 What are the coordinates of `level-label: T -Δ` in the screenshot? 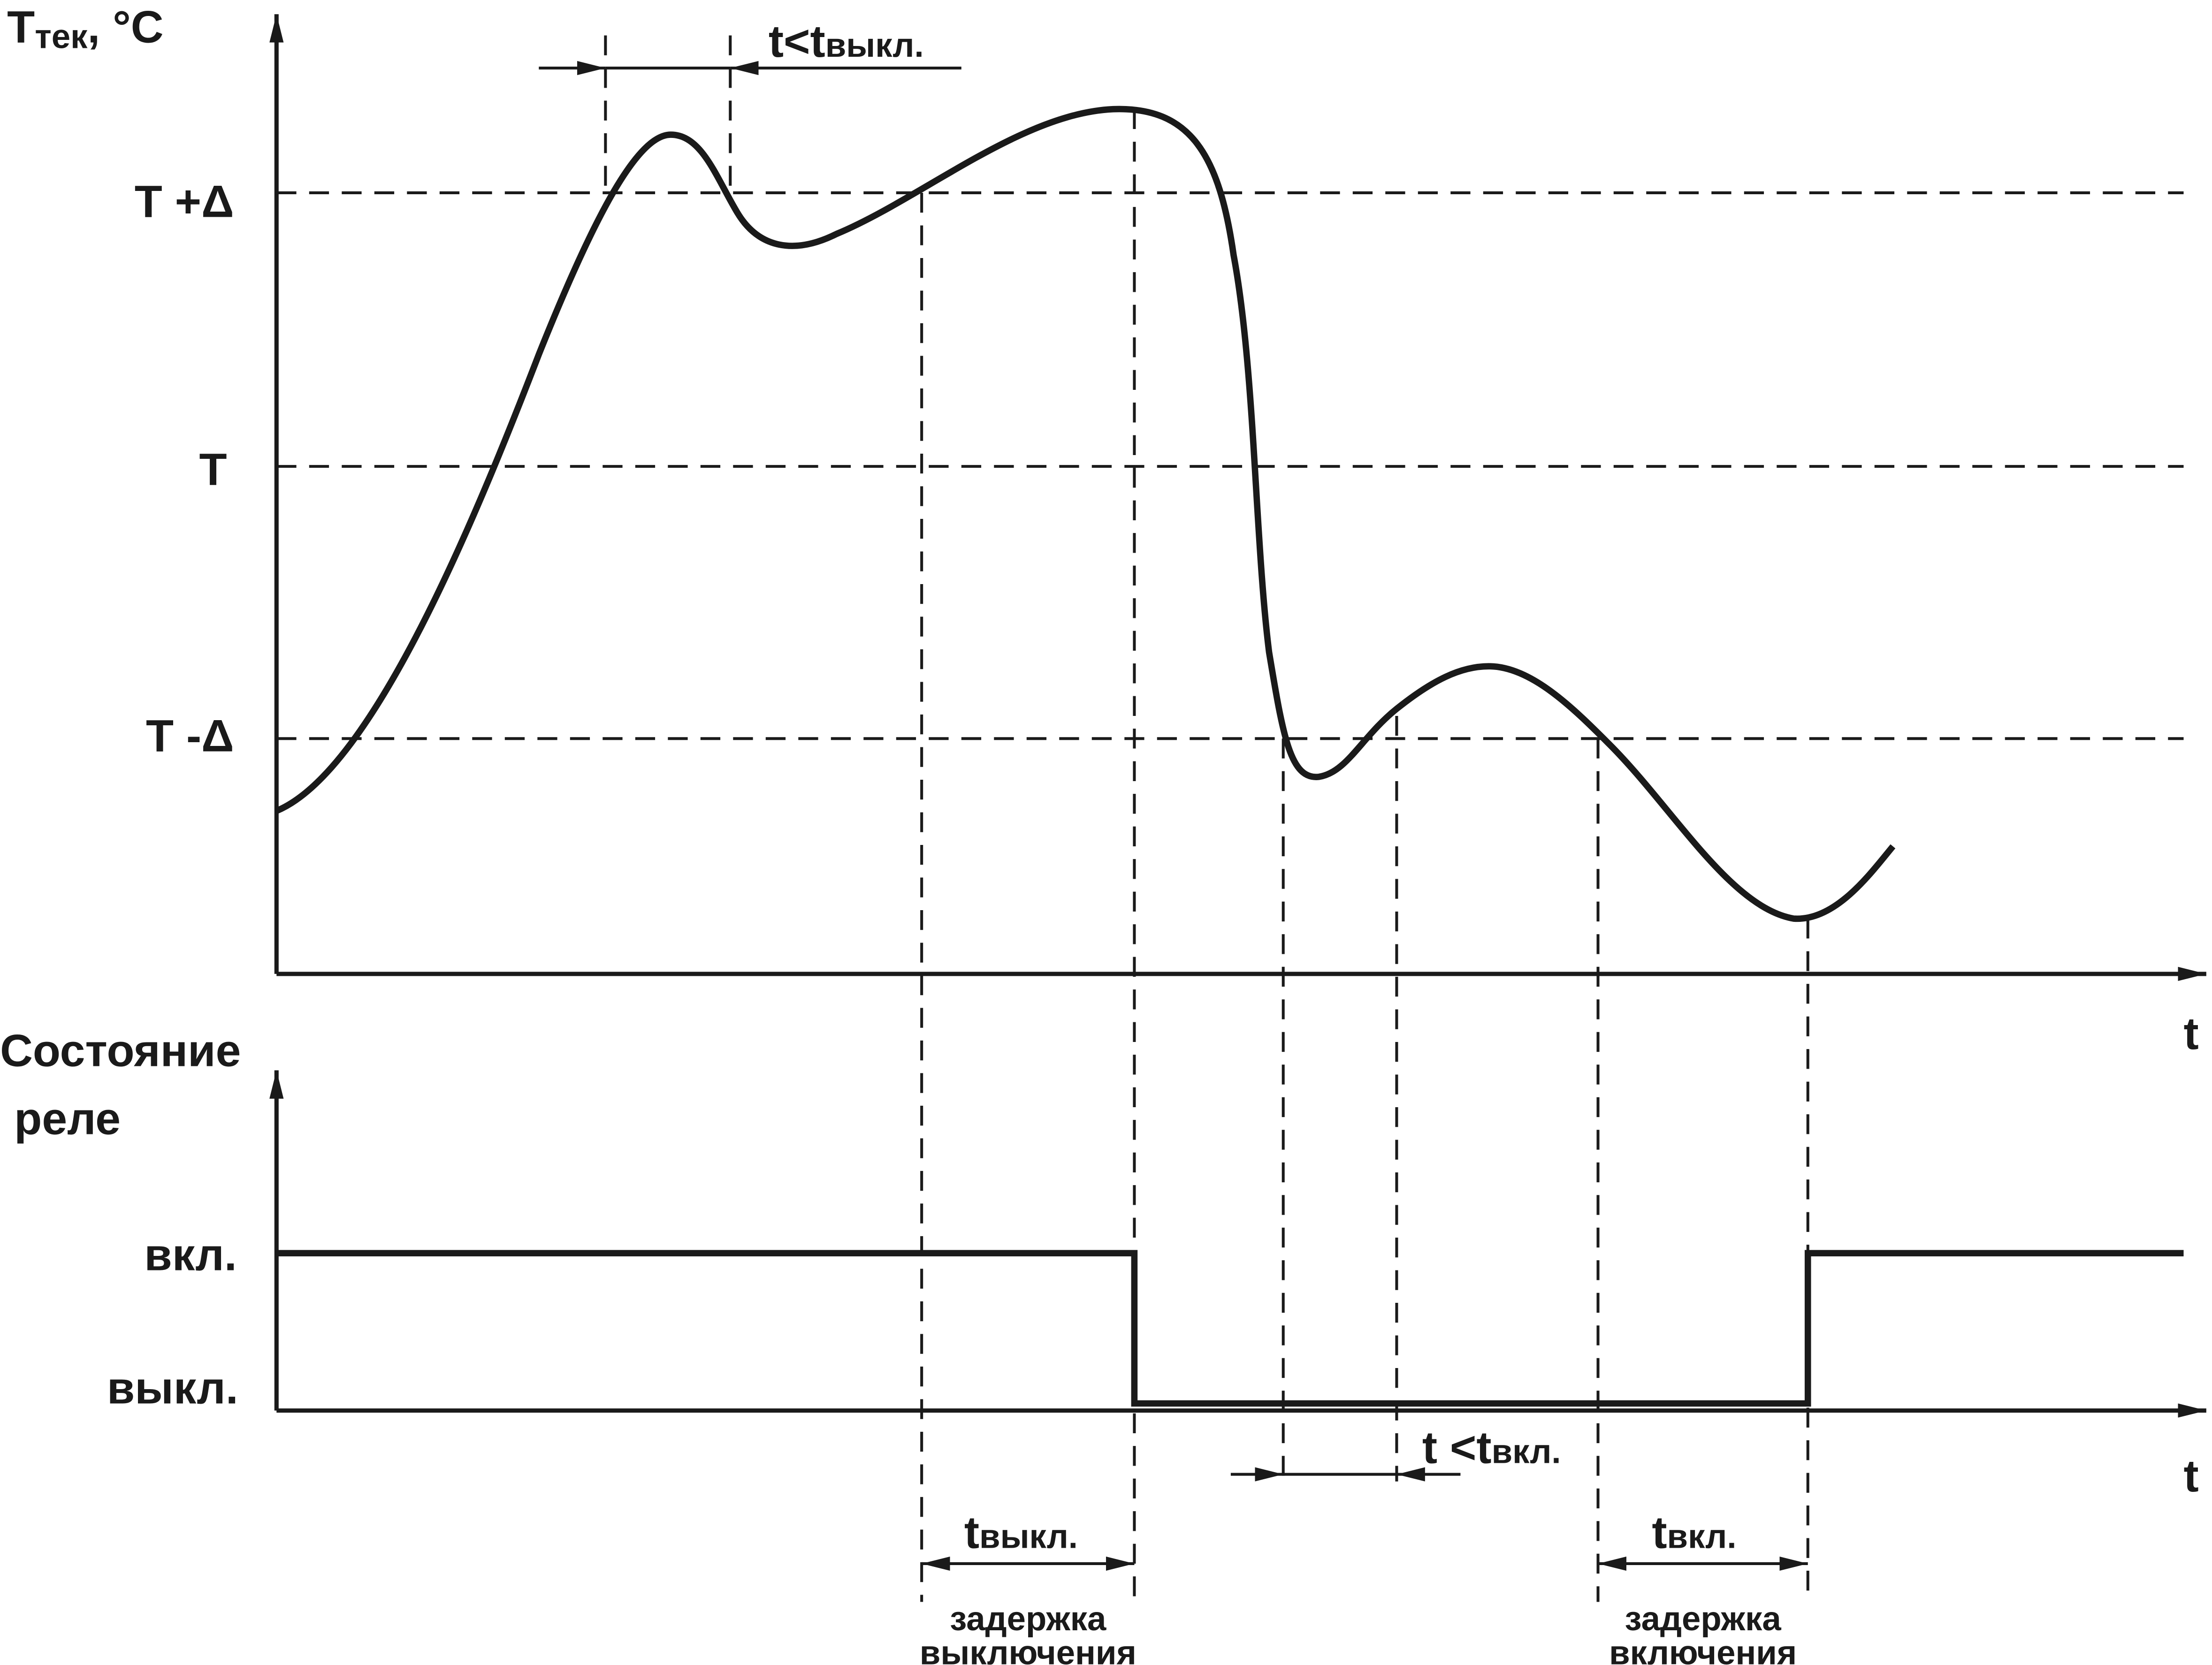 It's located at (190, 736).